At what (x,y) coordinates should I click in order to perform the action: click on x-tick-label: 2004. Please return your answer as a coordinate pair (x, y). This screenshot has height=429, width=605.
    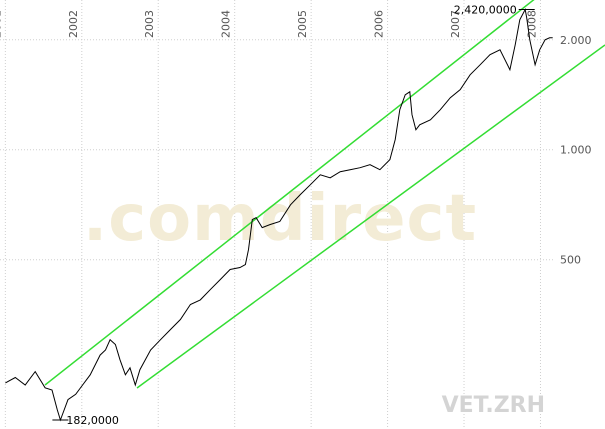
    Looking at the image, I should click on (226, 24).